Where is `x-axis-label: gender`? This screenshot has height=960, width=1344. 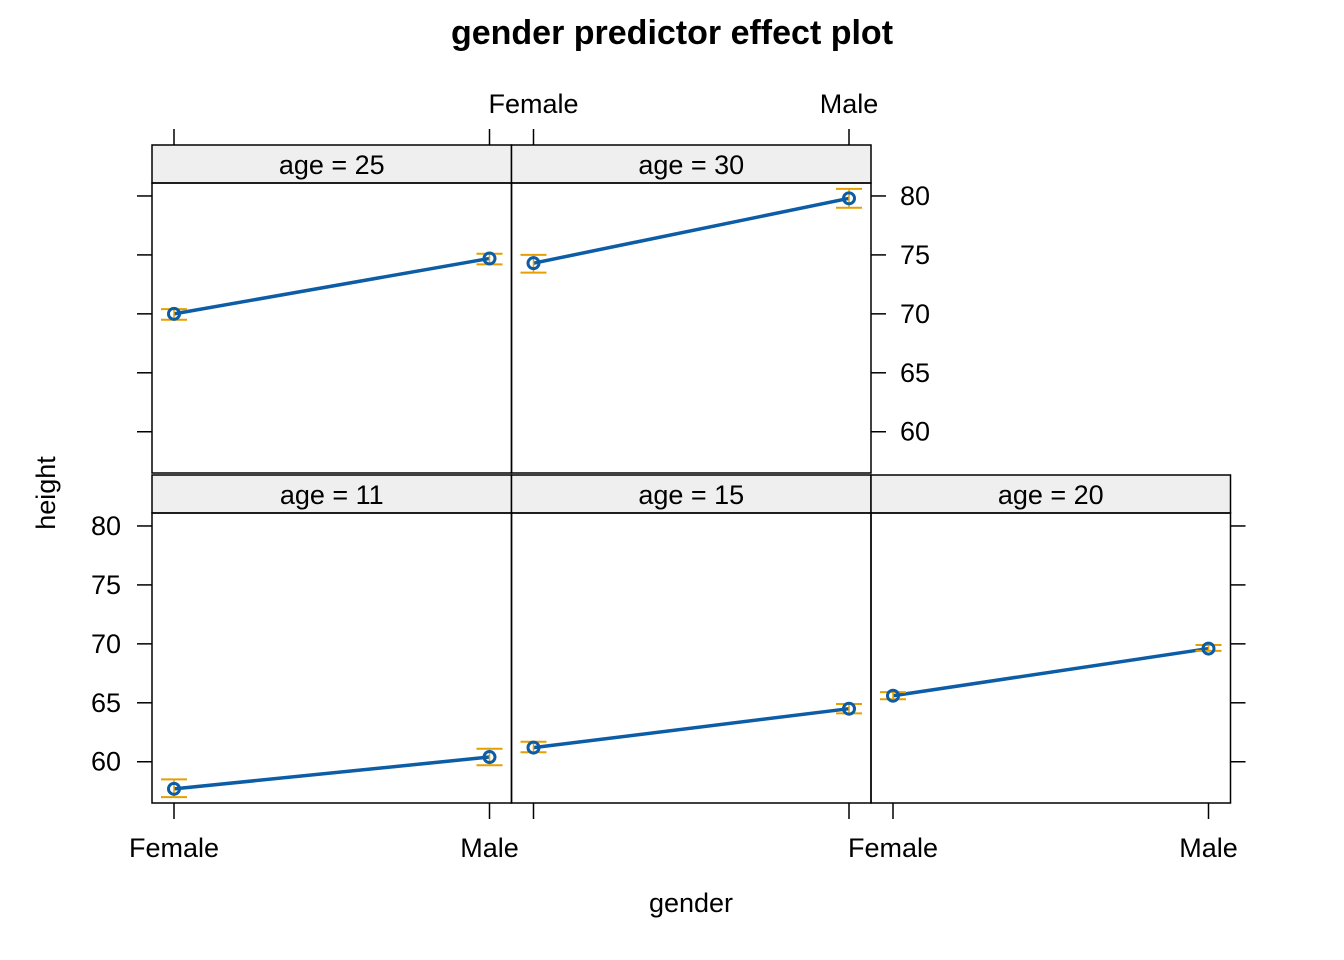 x-axis-label: gender is located at coordinates (691, 903).